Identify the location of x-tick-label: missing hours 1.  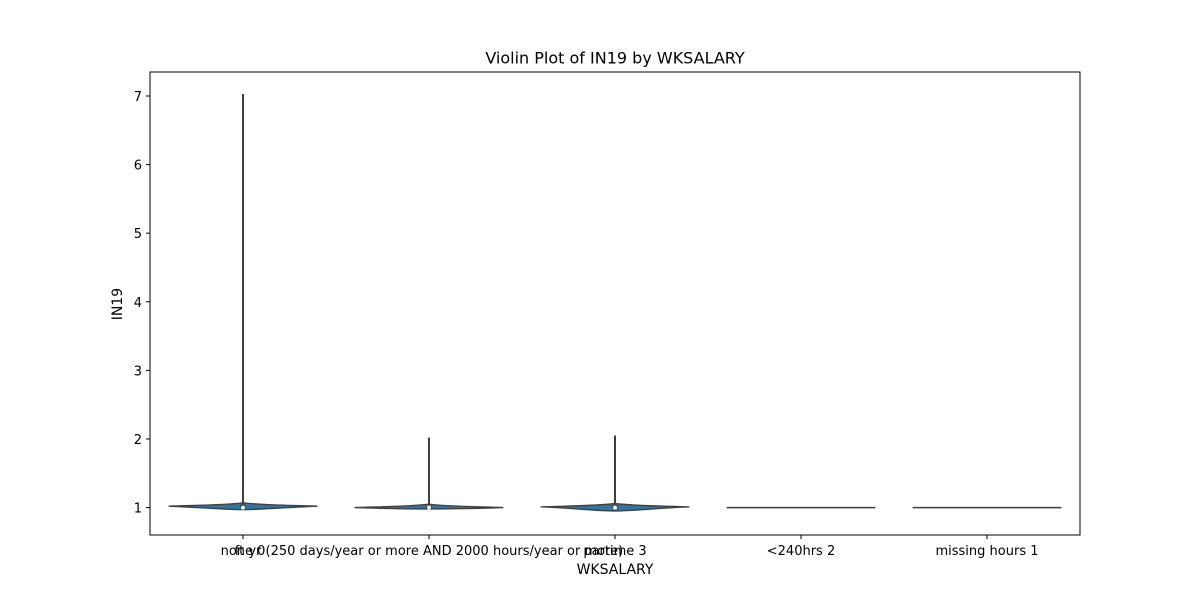
(986, 551).